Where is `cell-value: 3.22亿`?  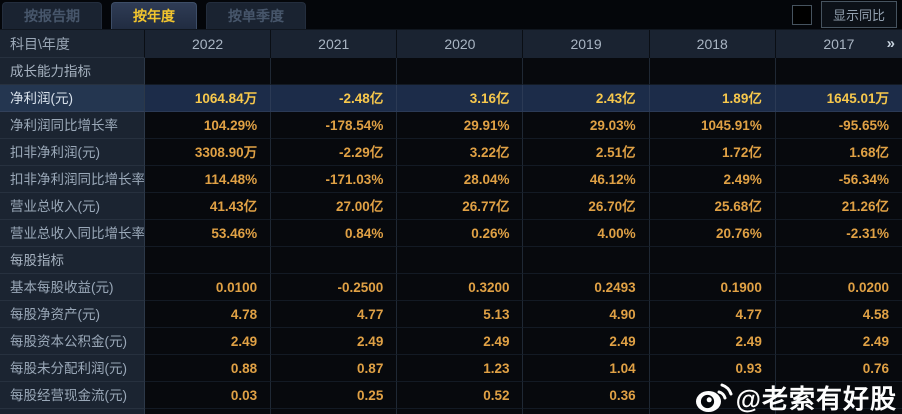 cell-value: 3.22亿 is located at coordinates (460, 152).